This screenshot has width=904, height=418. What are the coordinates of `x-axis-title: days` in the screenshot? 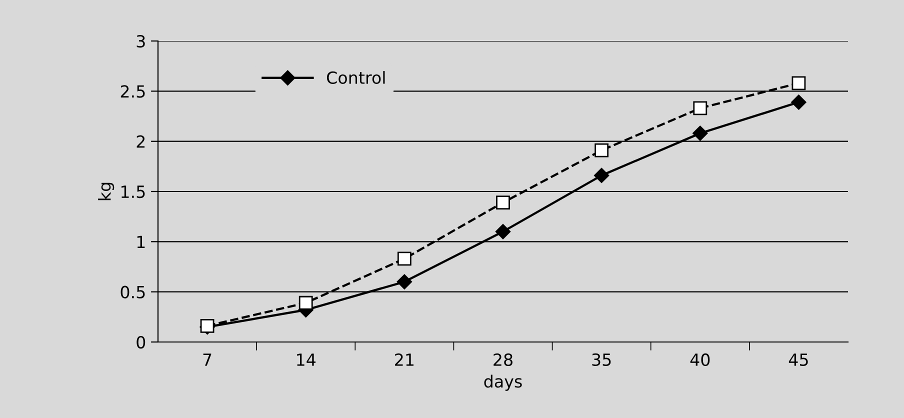 It's located at (503, 382).